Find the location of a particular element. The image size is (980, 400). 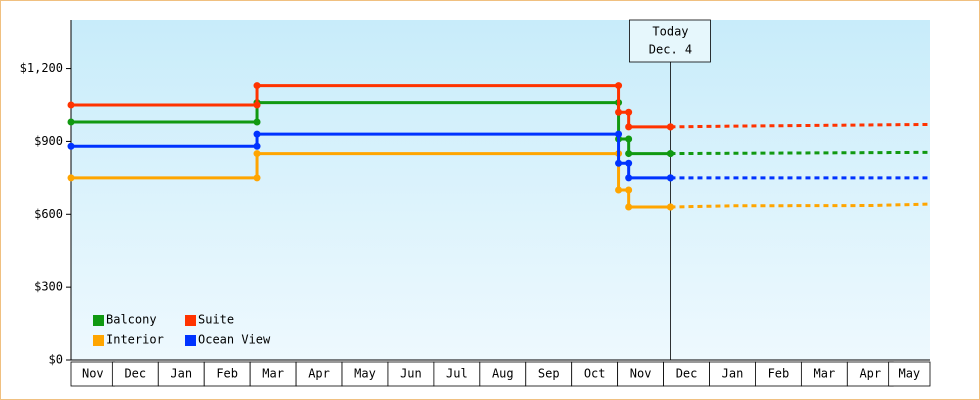

x-tick-label: Aug is located at coordinates (503, 374).